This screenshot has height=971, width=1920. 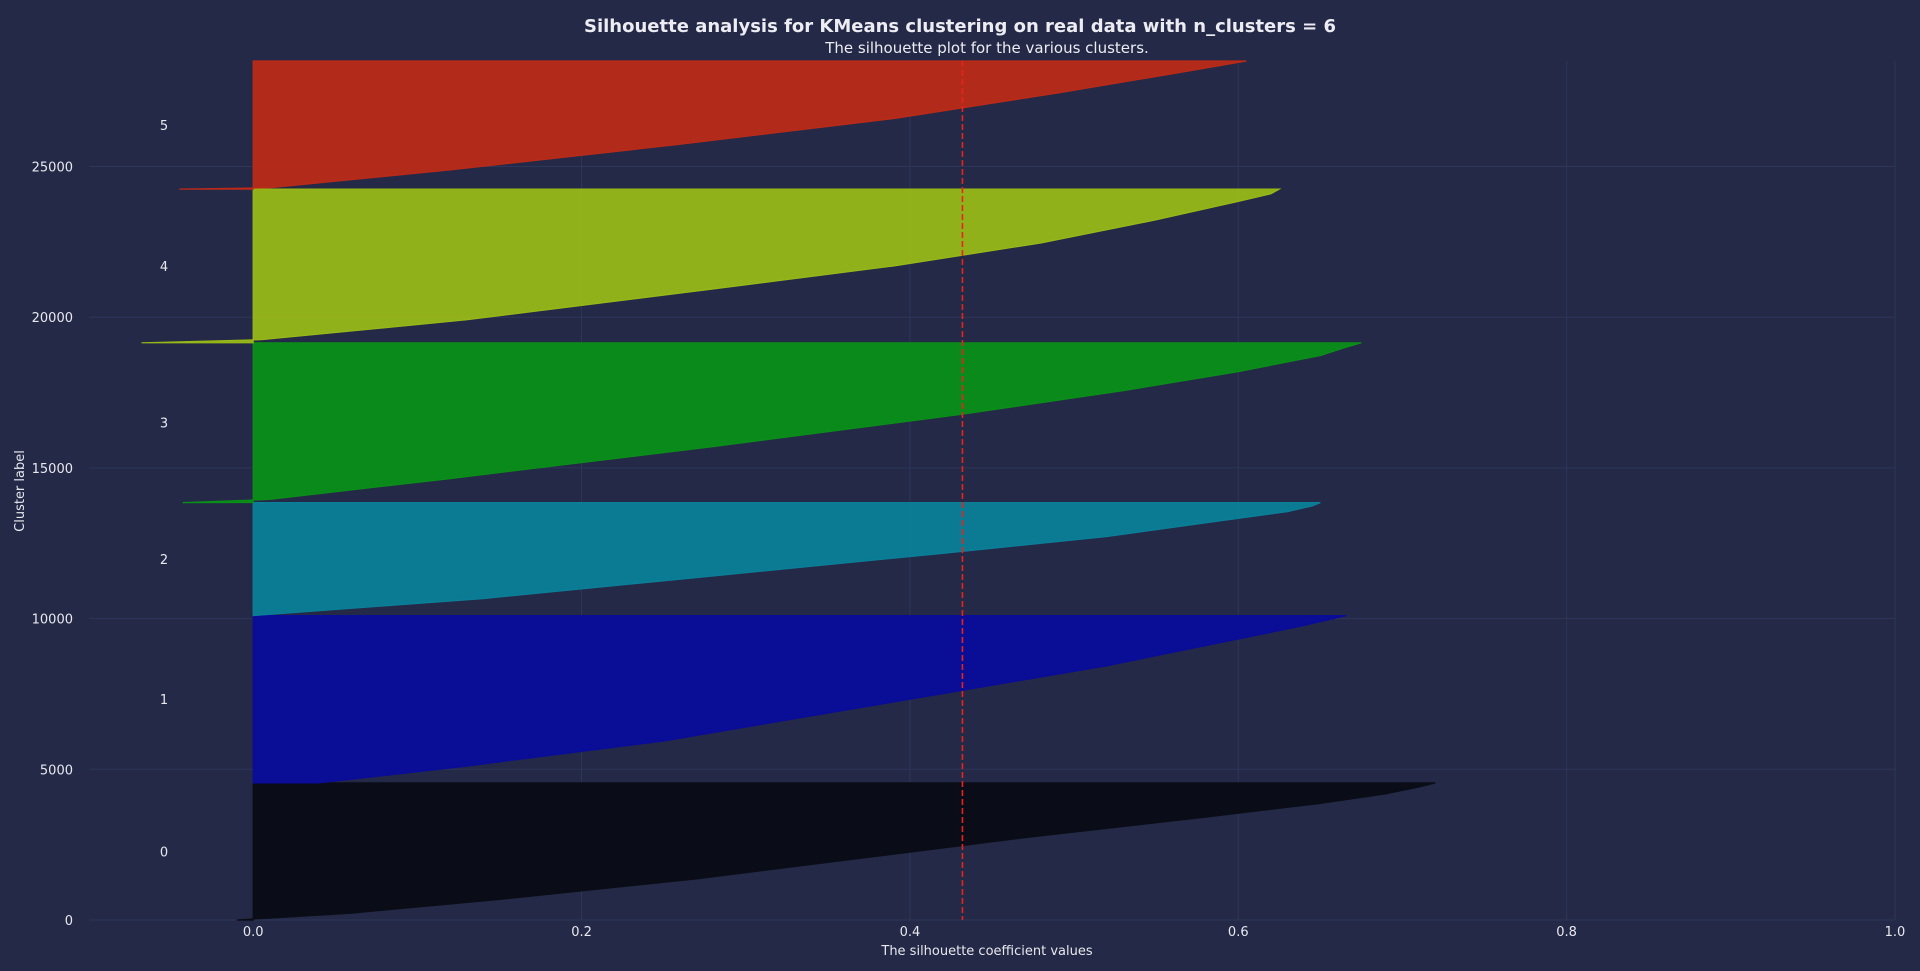 What do you see at coordinates (1238, 932) in the screenshot?
I see `x-tick-label: 0.6` at bounding box center [1238, 932].